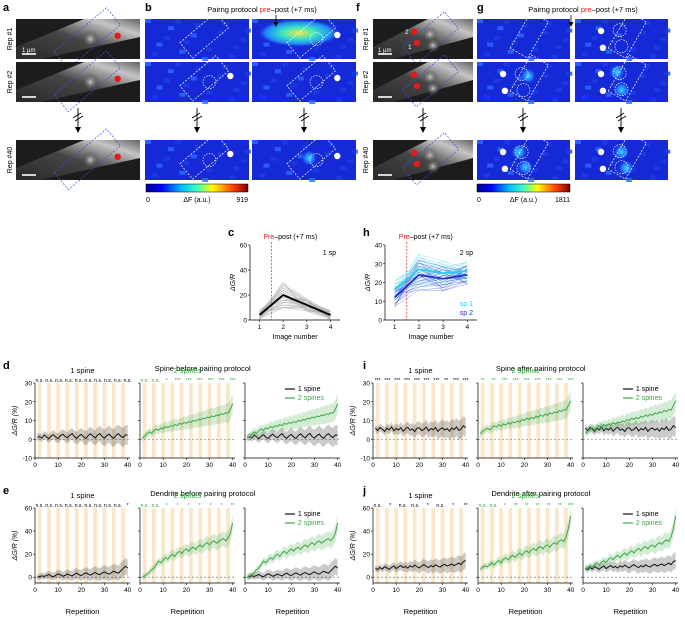 This screenshot has width=685, height=620. Describe the element at coordinates (292, 571) in the screenshot. I see `mean-line` at that location.